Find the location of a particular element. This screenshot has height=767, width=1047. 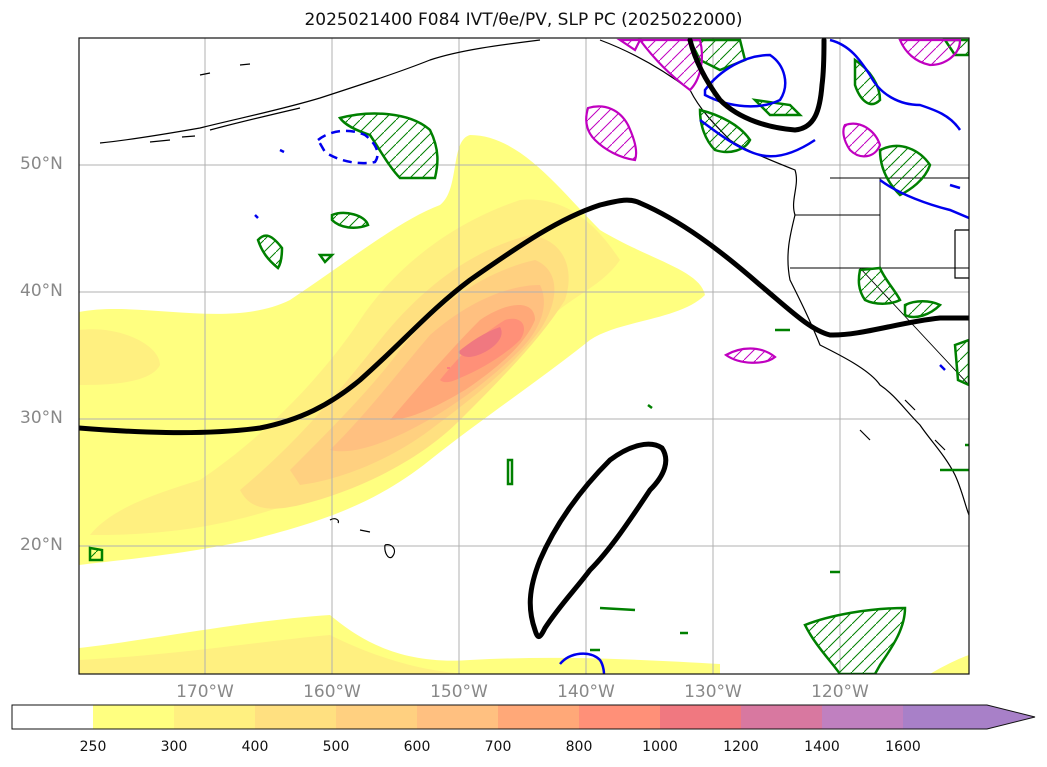

ivt-level-300-south is located at coordinates (274, 654).